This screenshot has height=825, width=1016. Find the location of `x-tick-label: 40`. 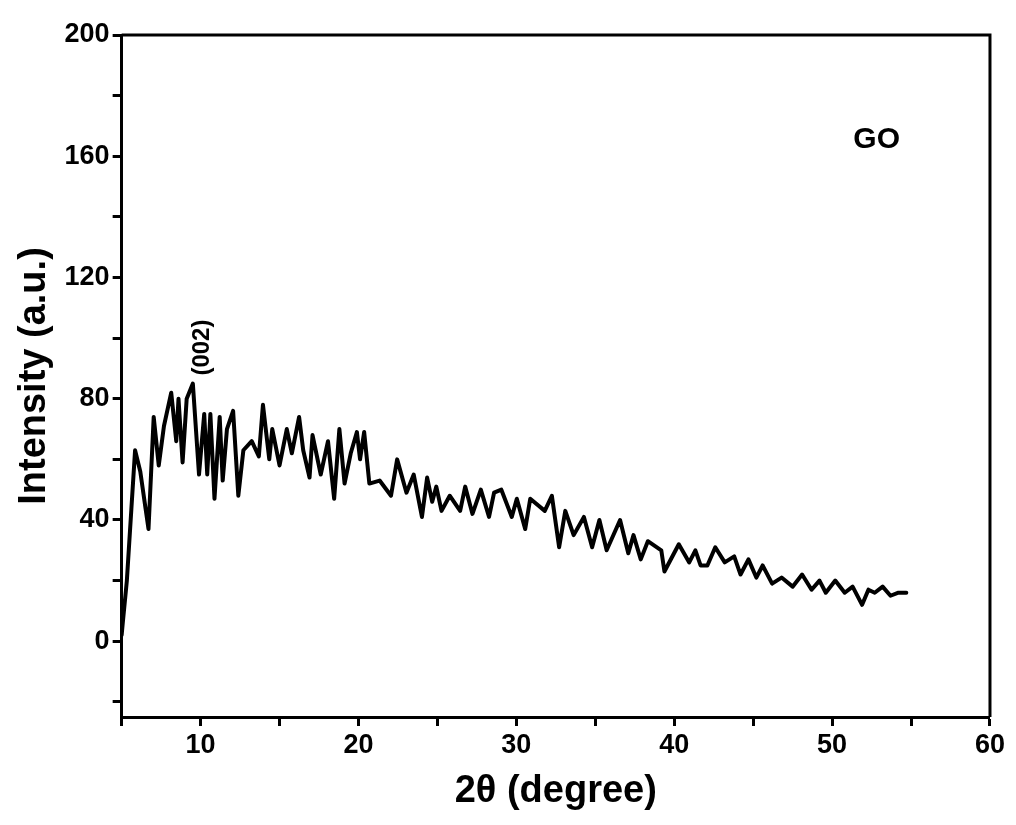

x-tick-label: 40 is located at coordinates (674, 743).